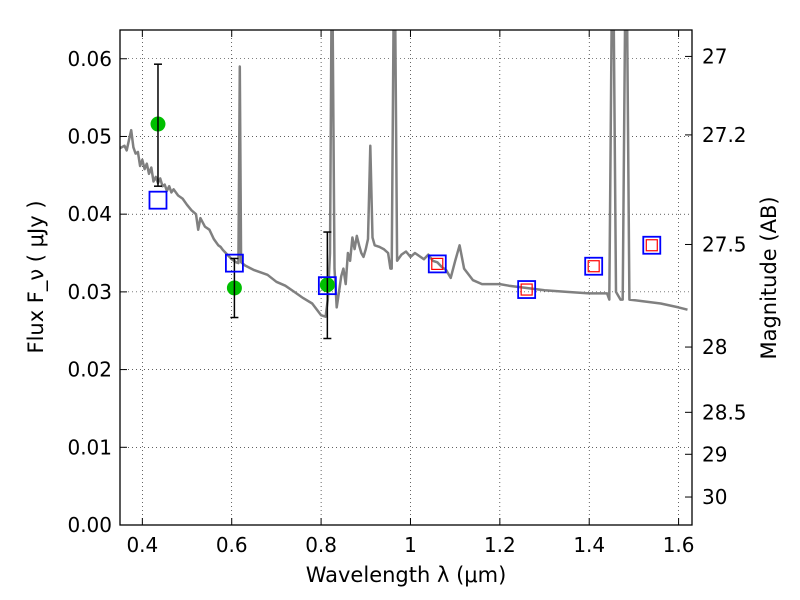 The height and width of the screenshot is (600, 800). Describe the element at coordinates (321, 545) in the screenshot. I see `x-tick-label: 0.8` at that location.